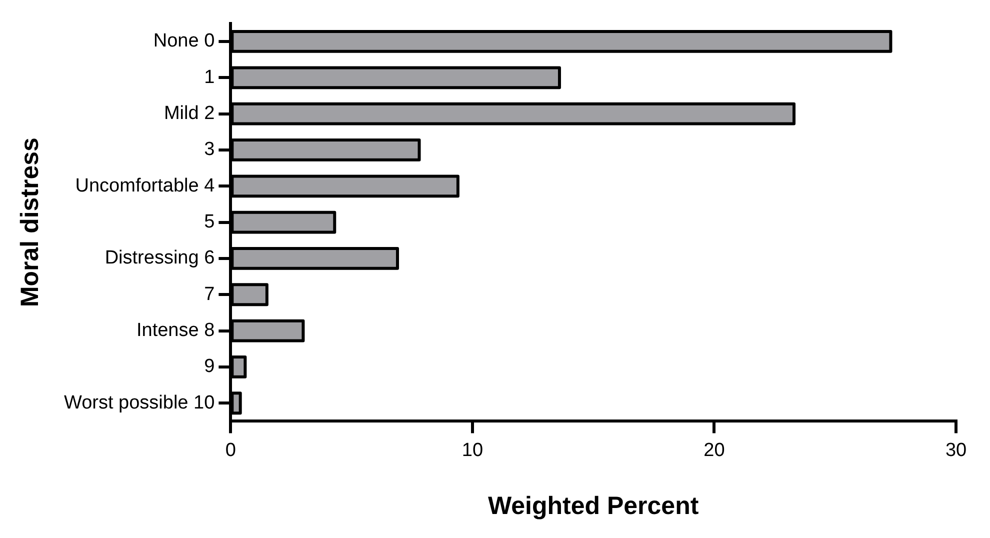  Describe the element at coordinates (714, 450) in the screenshot. I see `x-tick-label: 20` at that location.